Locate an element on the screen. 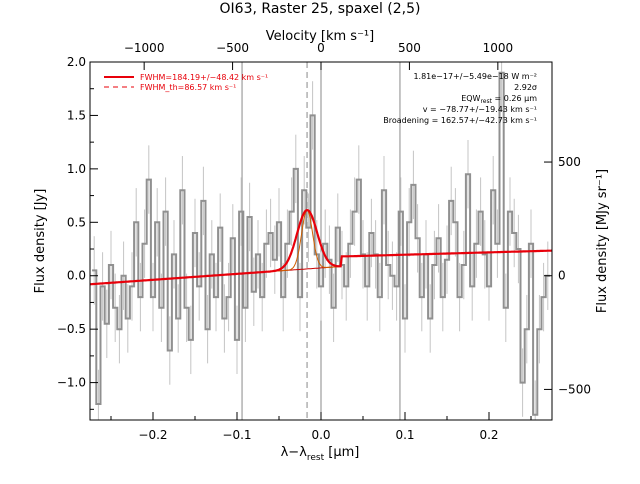  annotation-velocity: v = −78.77+/−19.43 km s⁻¹ is located at coordinates (480, 109).